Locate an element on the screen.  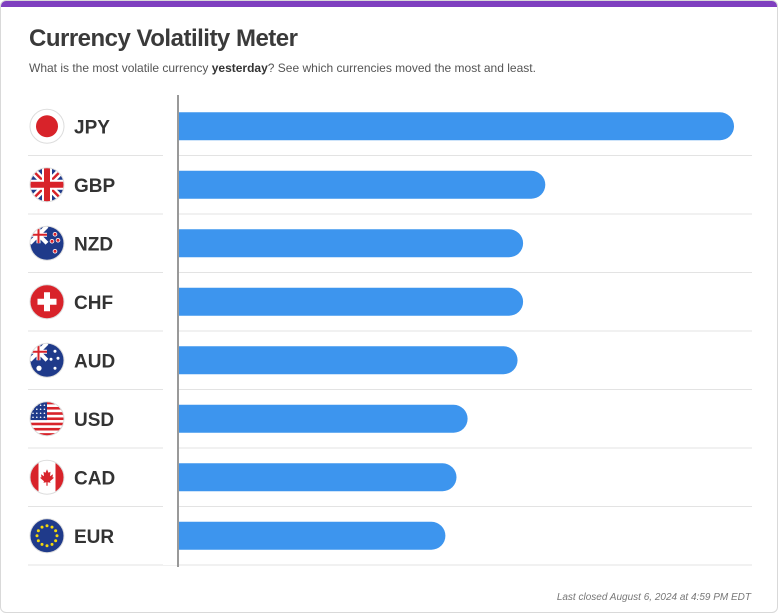
usa-flag-icon is located at coordinates (47, 419).